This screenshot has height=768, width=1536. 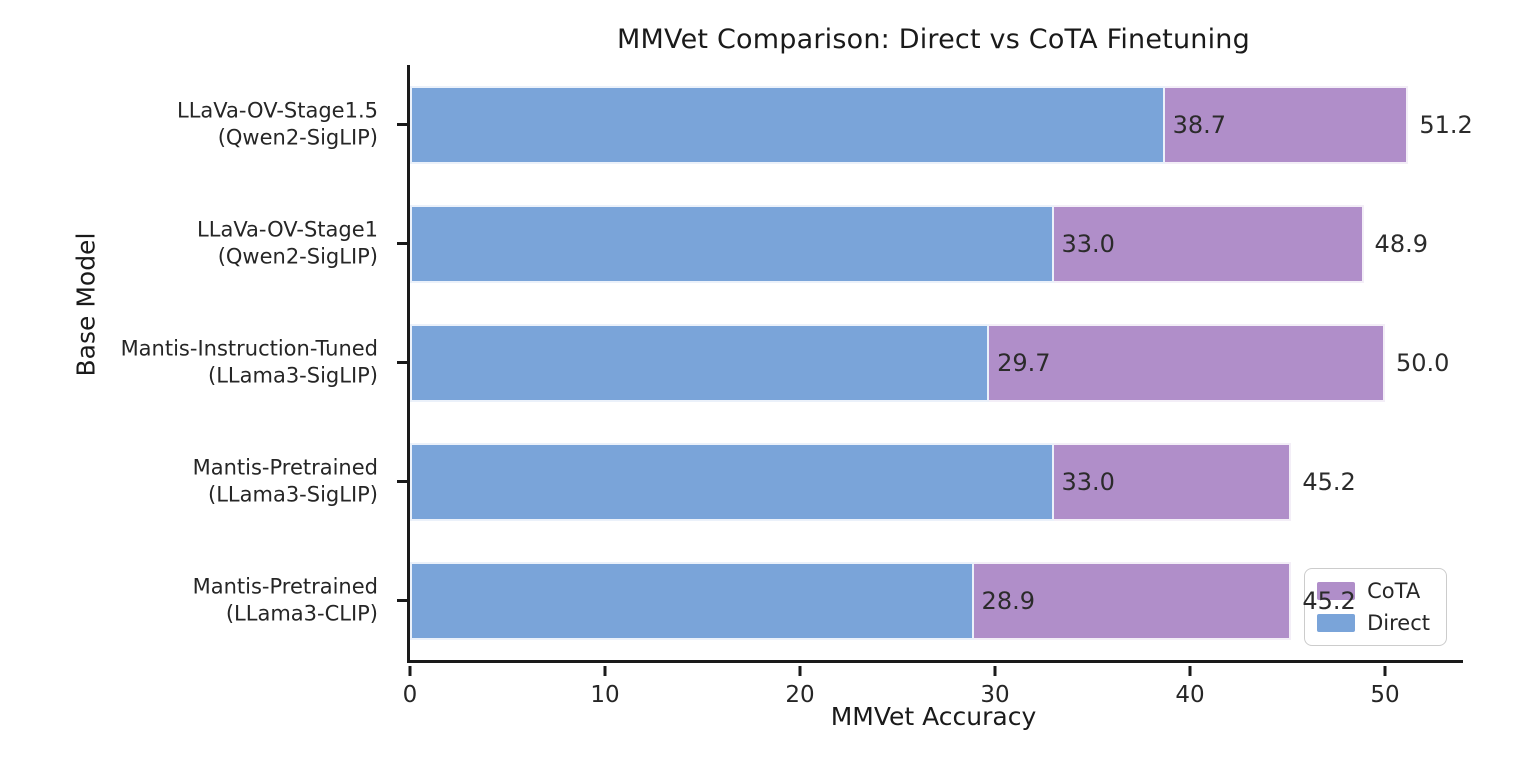 I want to click on category-label: Mantis-Pretrained (LLama3-CLIP), so click(x=285, y=600).